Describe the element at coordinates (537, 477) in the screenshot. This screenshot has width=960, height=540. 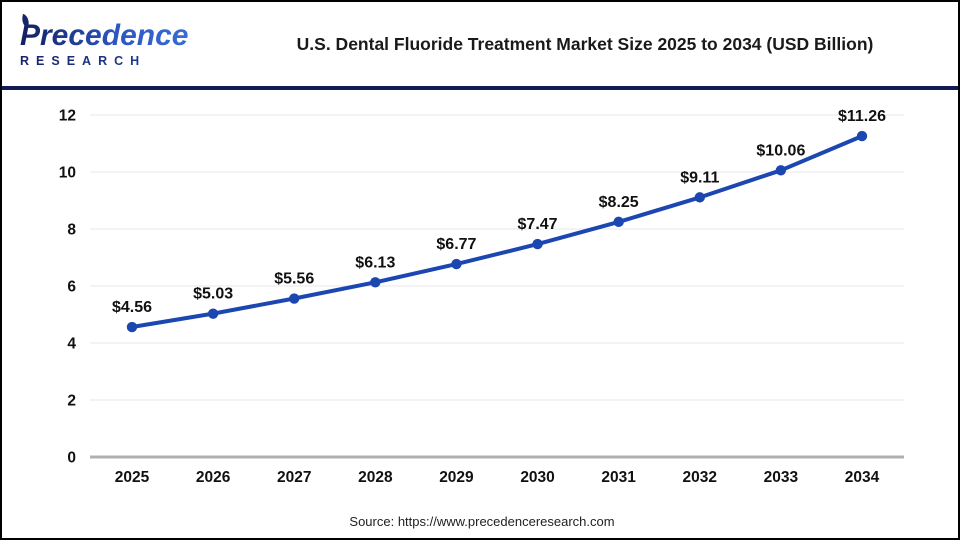
I see `x-axis-tick-label: 2030` at that location.